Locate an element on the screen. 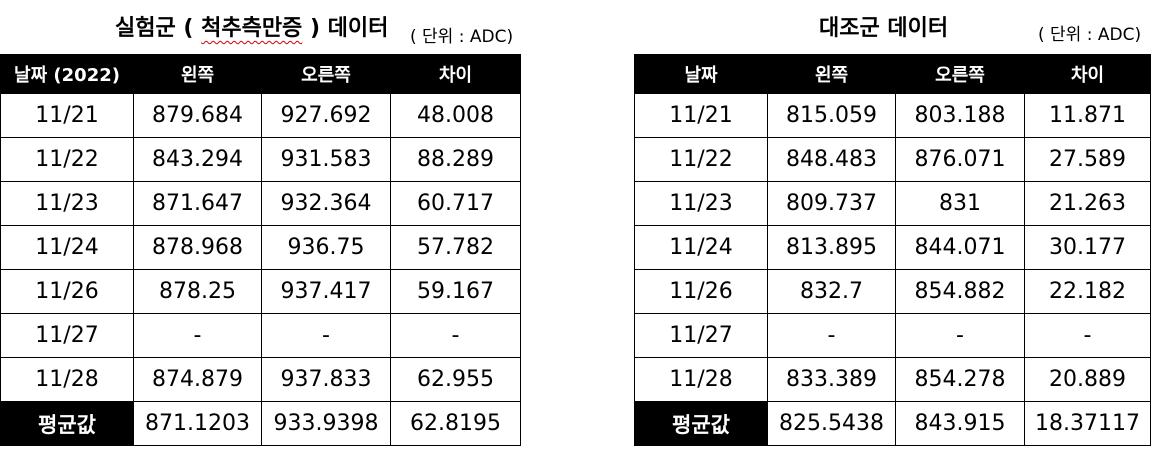 Image resolution: width=1154 pixels, height=449 pixels. table-row: 11/23 809.737 831 21.263 is located at coordinates (892, 203).